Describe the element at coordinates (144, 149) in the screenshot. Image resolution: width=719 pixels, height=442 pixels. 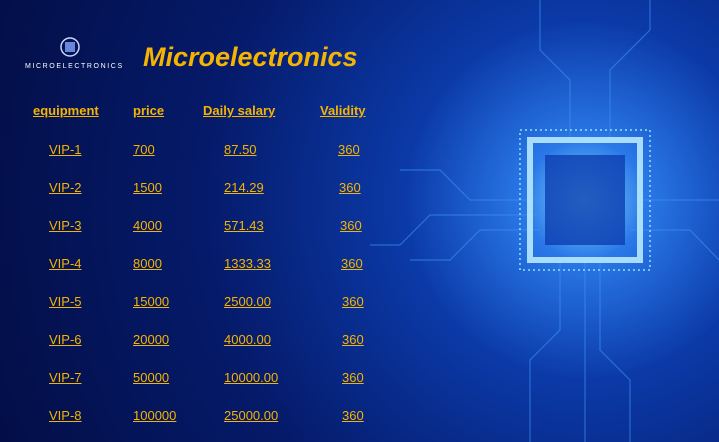
I see `table-cell: 700` at that location.